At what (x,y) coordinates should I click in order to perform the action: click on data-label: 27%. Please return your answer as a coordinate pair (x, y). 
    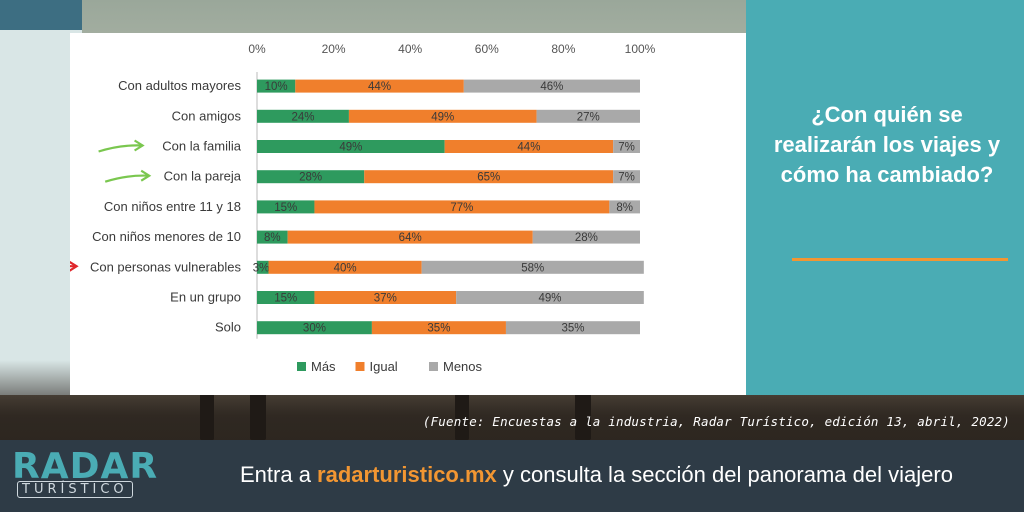
    Looking at the image, I should click on (588, 117).